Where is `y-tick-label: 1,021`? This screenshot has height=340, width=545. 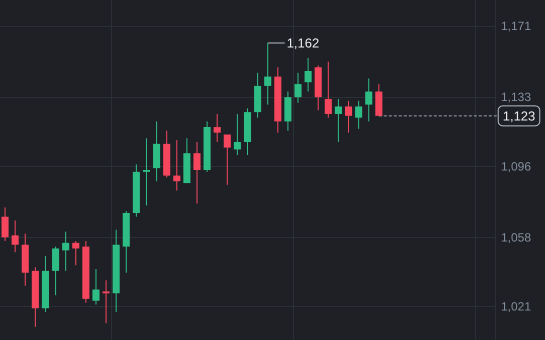
y-tick-label: 1,021 is located at coordinates (516, 306).